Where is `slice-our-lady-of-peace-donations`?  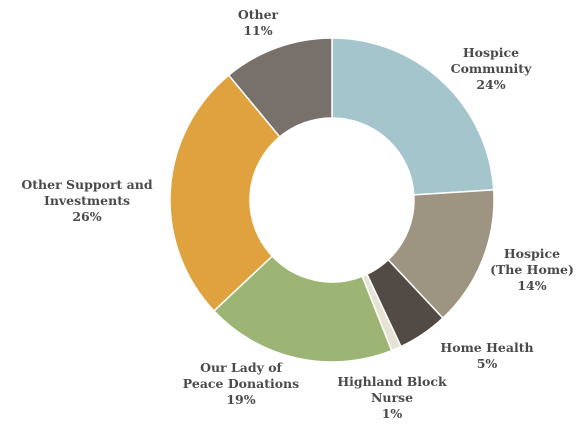
slice-our-lady-of-peace-donations is located at coordinates (303, 309).